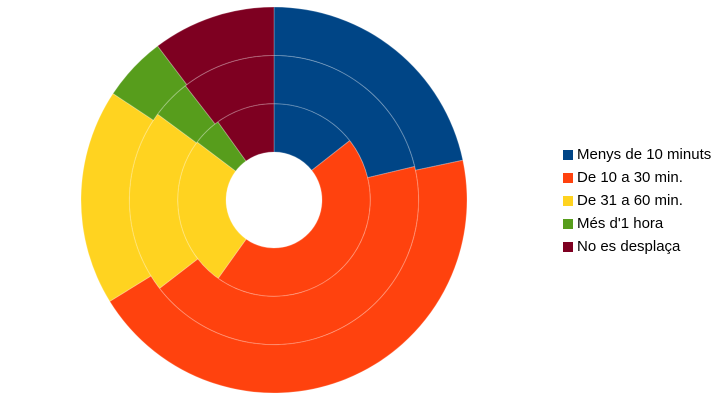 The image size is (728, 403). Describe the element at coordinates (629, 246) in the screenshot. I see `legend-label: No es desplaça` at that location.